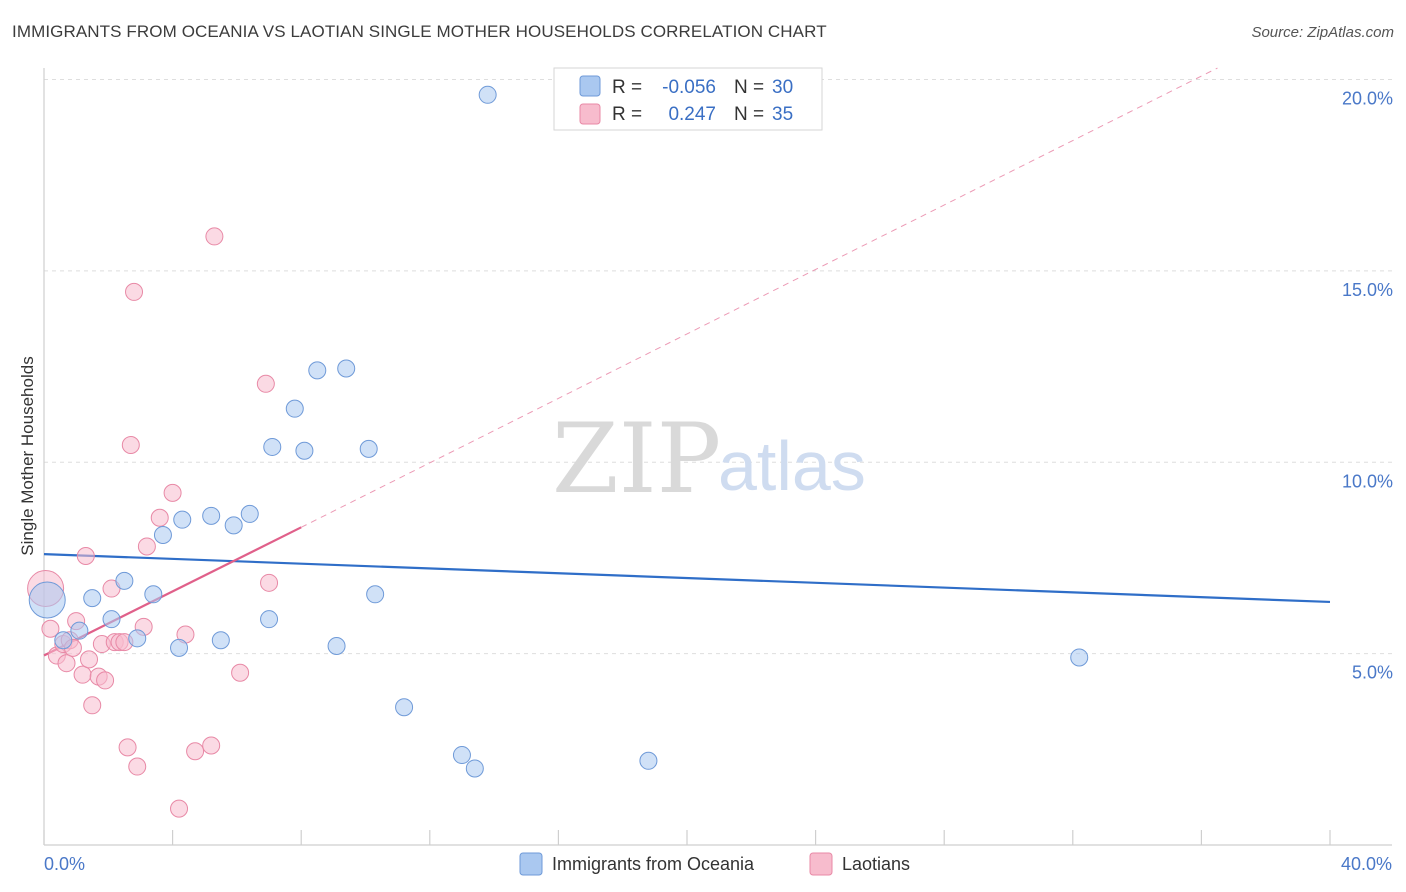 The image size is (1406, 892). I want to click on legend-r-label-laotians: R =, so click(627, 114).